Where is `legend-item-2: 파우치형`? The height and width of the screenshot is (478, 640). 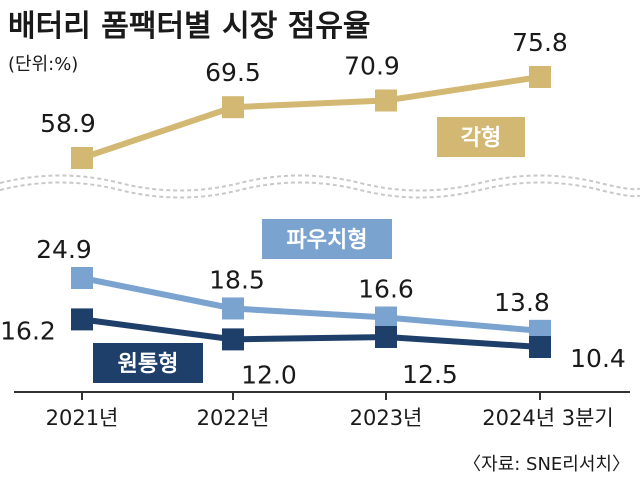 legend-item-2: 파우치형 is located at coordinates (327, 239).